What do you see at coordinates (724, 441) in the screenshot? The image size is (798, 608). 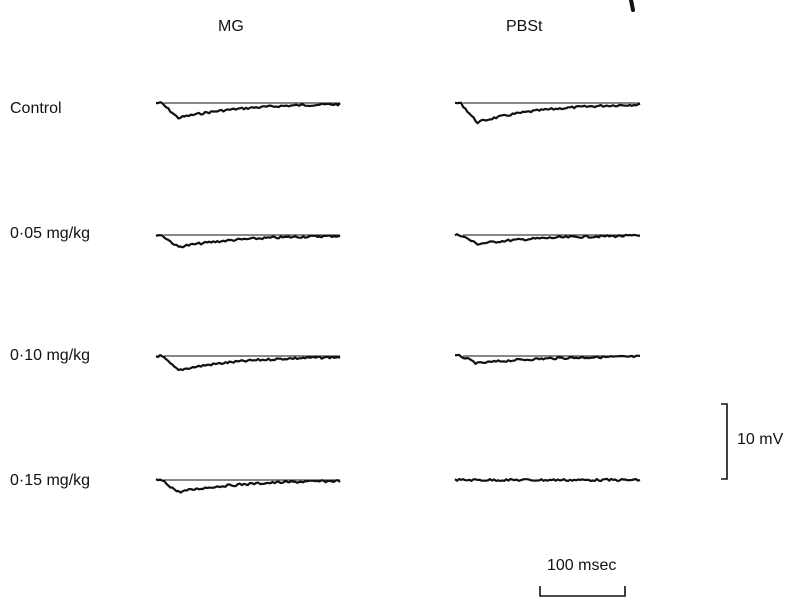 I see `voltage-scale-bar` at bounding box center [724, 441].